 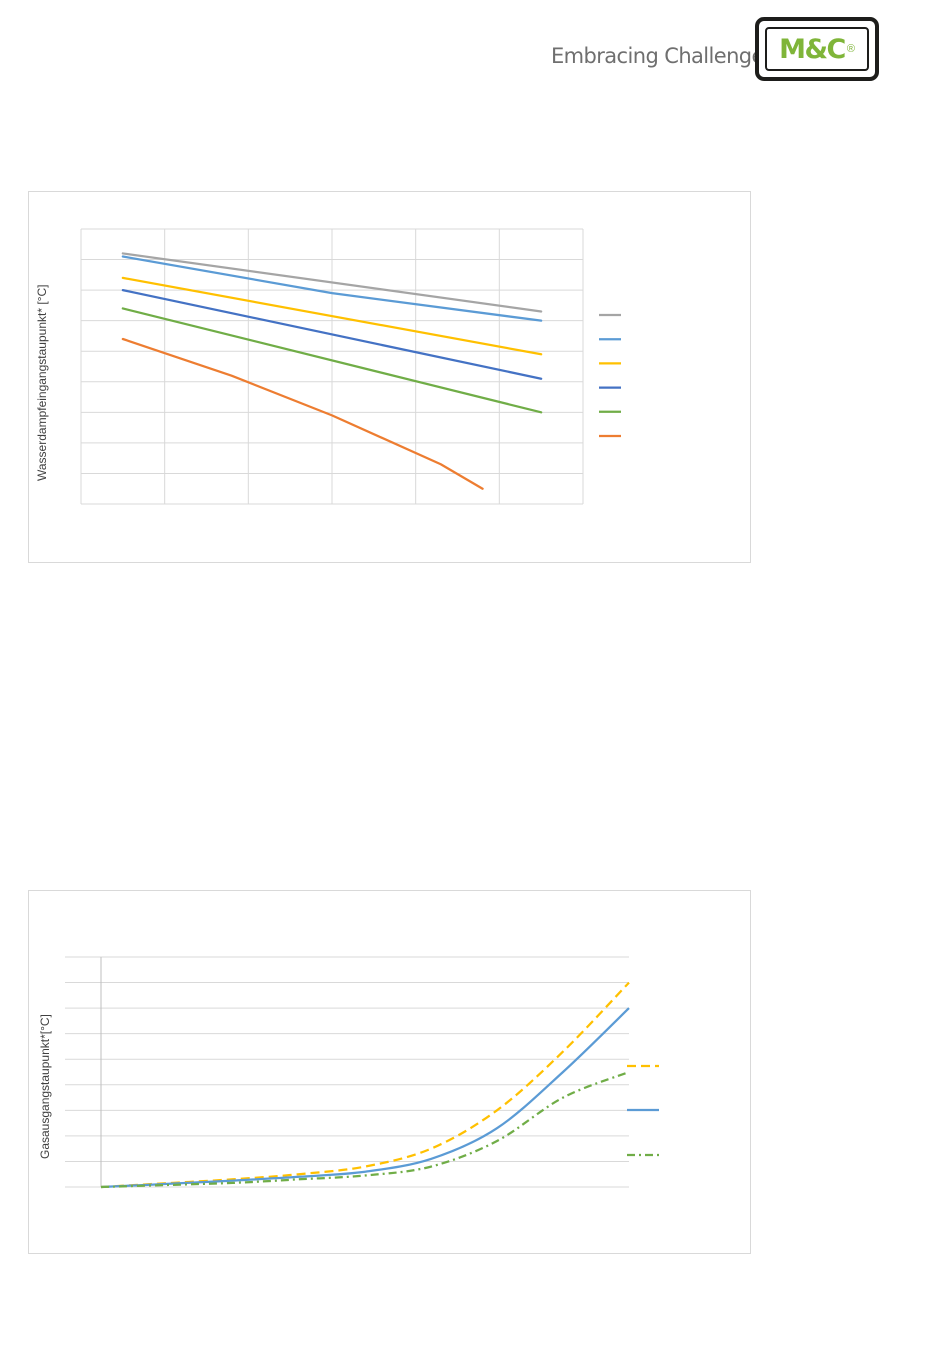 I want to click on chart-2-y-axis-label: Gasausgangstaupunkt*[°C], so click(x=45, y=1086).